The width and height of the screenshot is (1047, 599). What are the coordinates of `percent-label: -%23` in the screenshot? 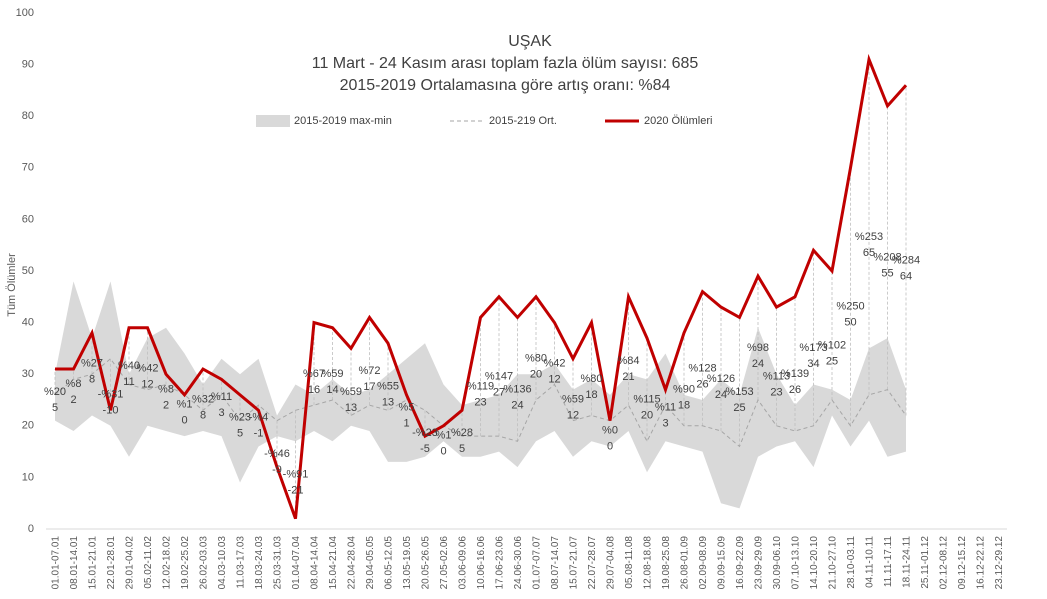 It's located at (425, 433).